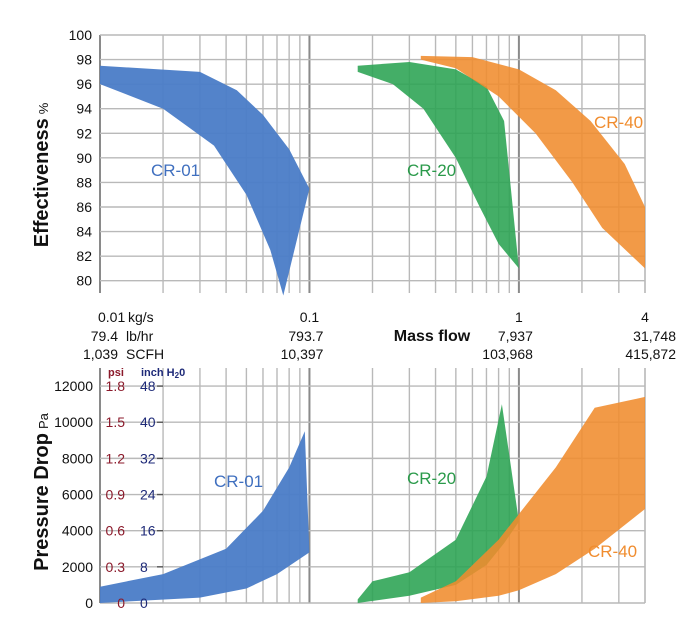 The image size is (700, 640). I want to click on psi-tick: 0.6, so click(116, 531).